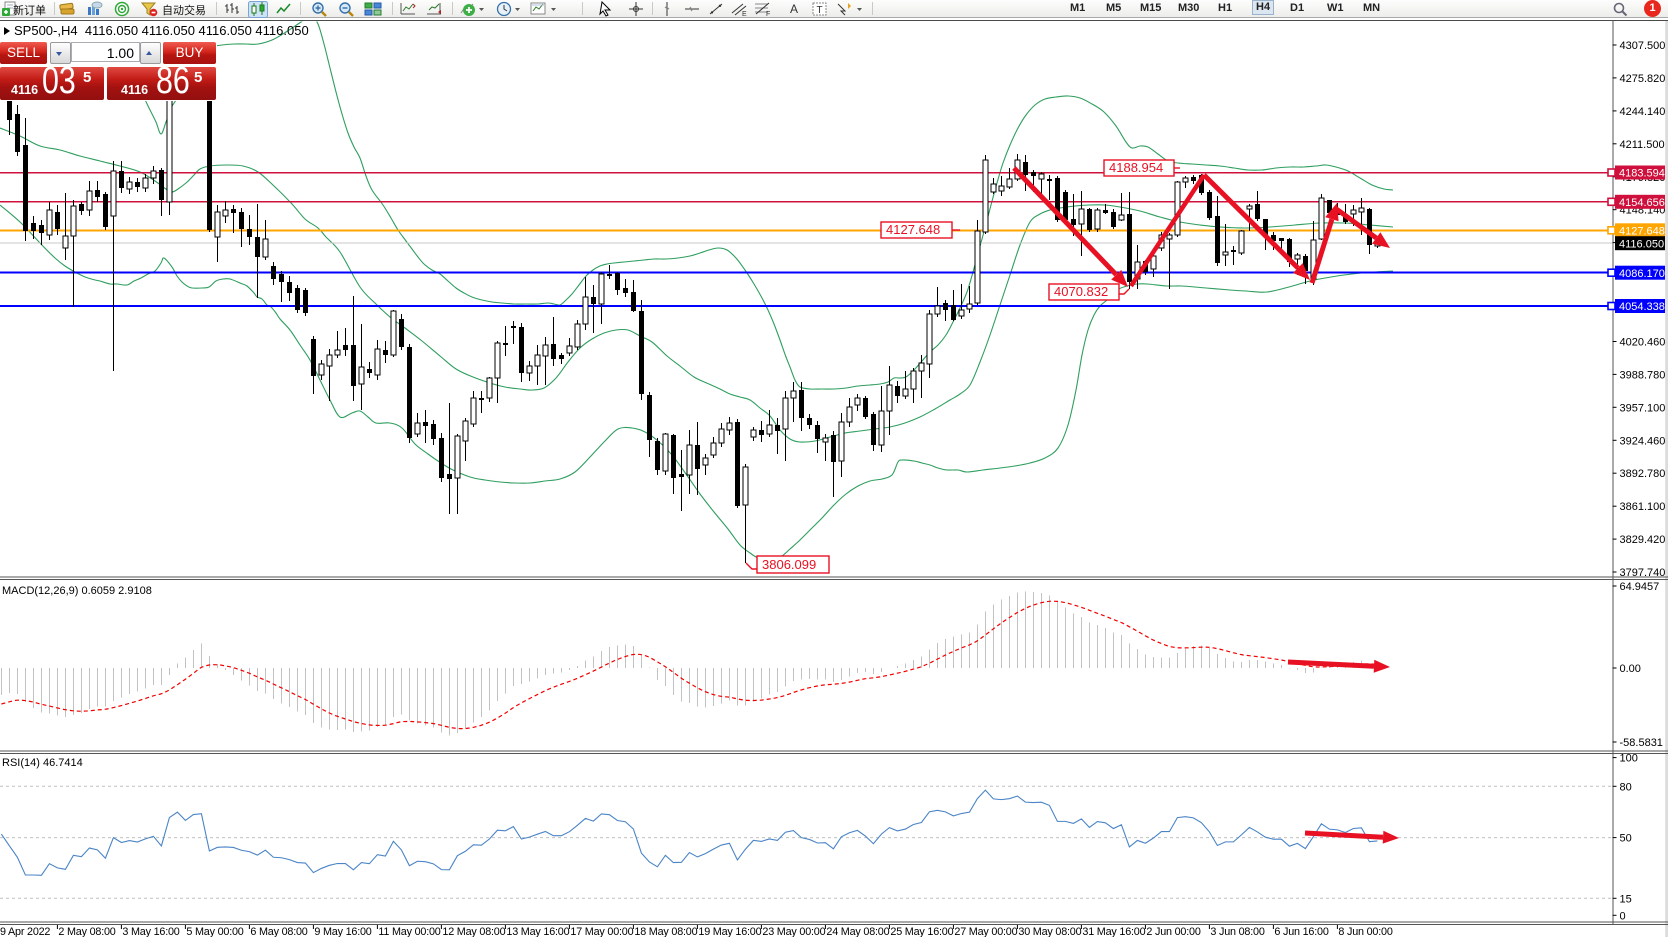  Describe the element at coordinates (1237, 931) in the screenshot. I see `svg-text: 3 Jun 08:00` at that location.